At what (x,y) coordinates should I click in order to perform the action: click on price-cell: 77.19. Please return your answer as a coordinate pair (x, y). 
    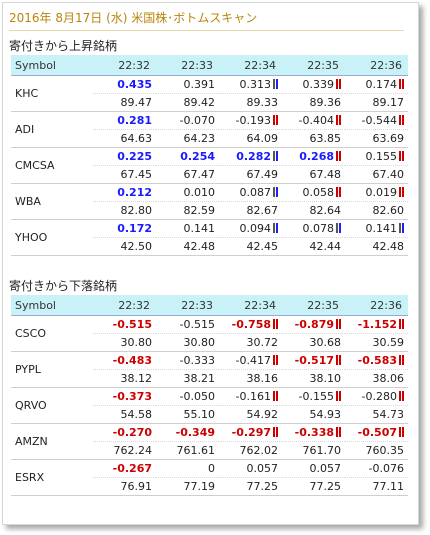
    Looking at the image, I should click on (187, 486).